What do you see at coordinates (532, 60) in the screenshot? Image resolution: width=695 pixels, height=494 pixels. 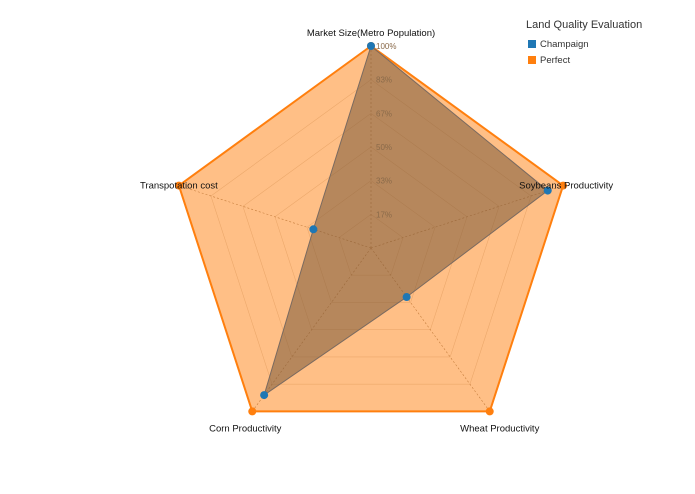 I see `legend-swatch-perfect` at bounding box center [532, 60].